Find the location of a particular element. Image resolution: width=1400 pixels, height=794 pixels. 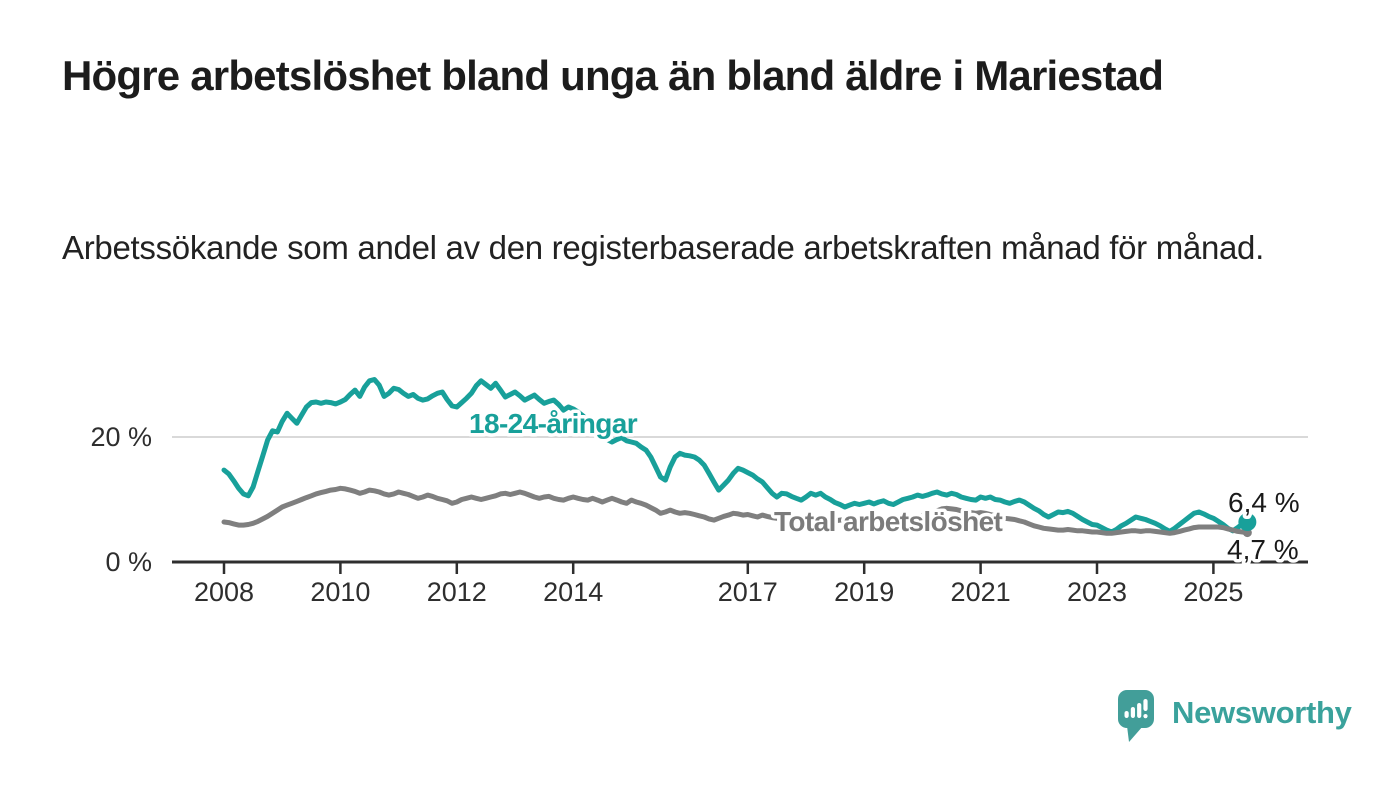

bubble-tail is located at coordinates (1135, 734).